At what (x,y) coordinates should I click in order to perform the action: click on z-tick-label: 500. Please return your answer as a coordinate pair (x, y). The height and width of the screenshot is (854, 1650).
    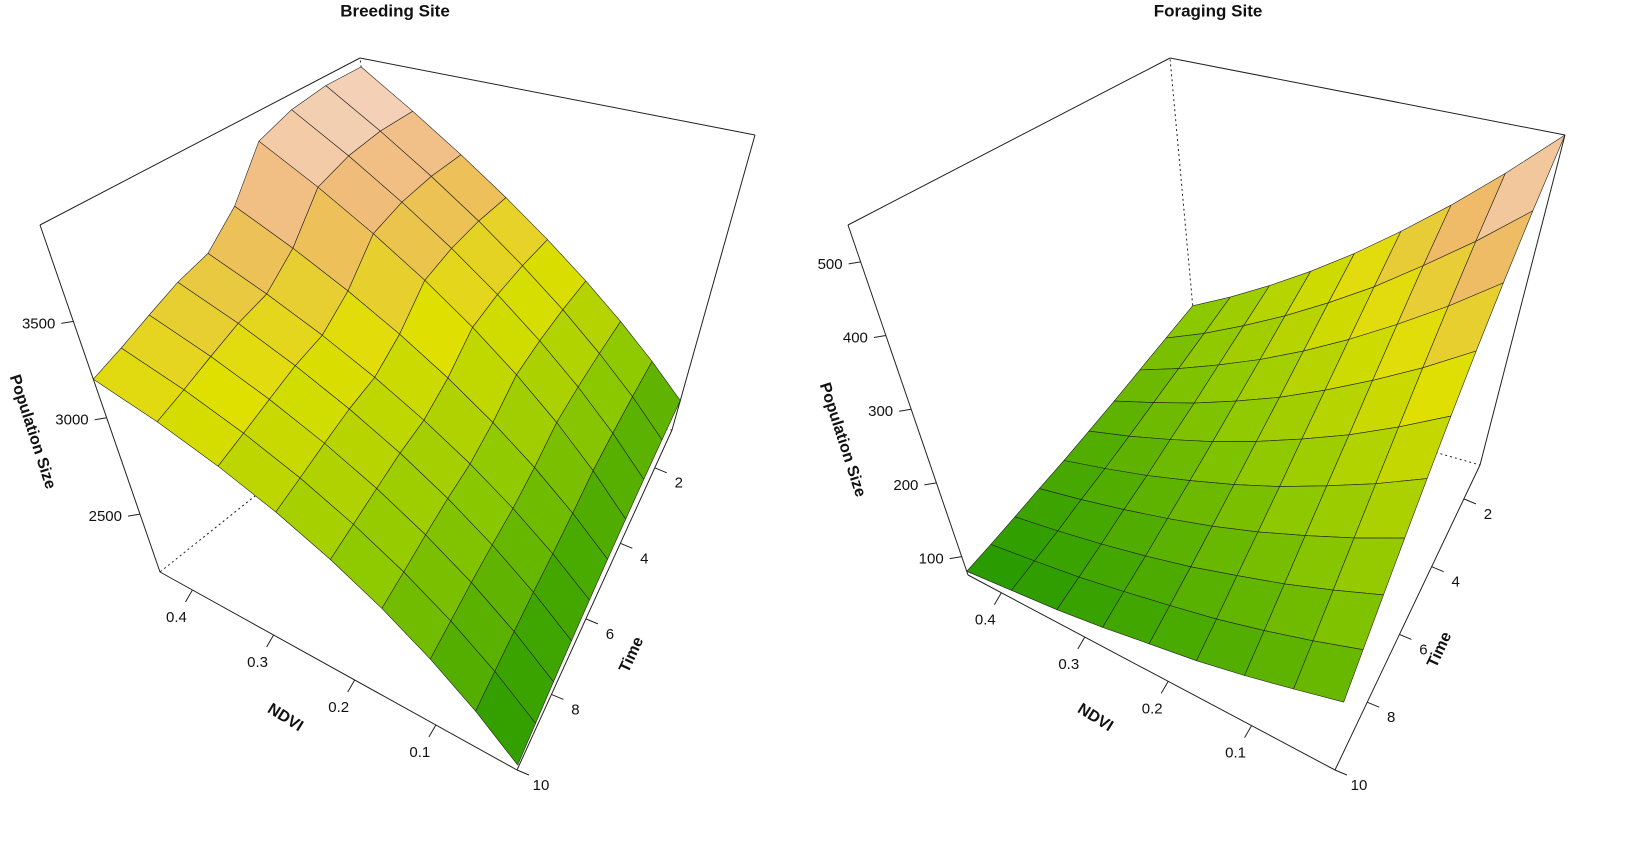
    Looking at the image, I should click on (830, 264).